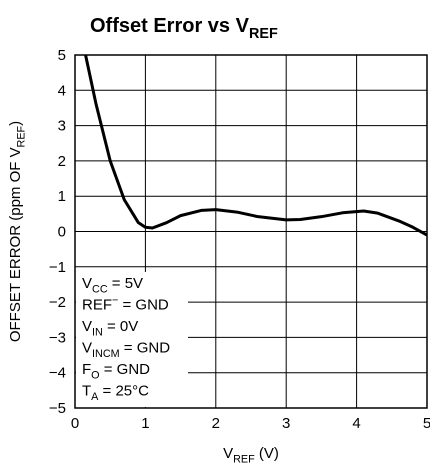 The width and height of the screenshot is (430, 466). I want to click on y-tick-label: −3, so click(57, 337).